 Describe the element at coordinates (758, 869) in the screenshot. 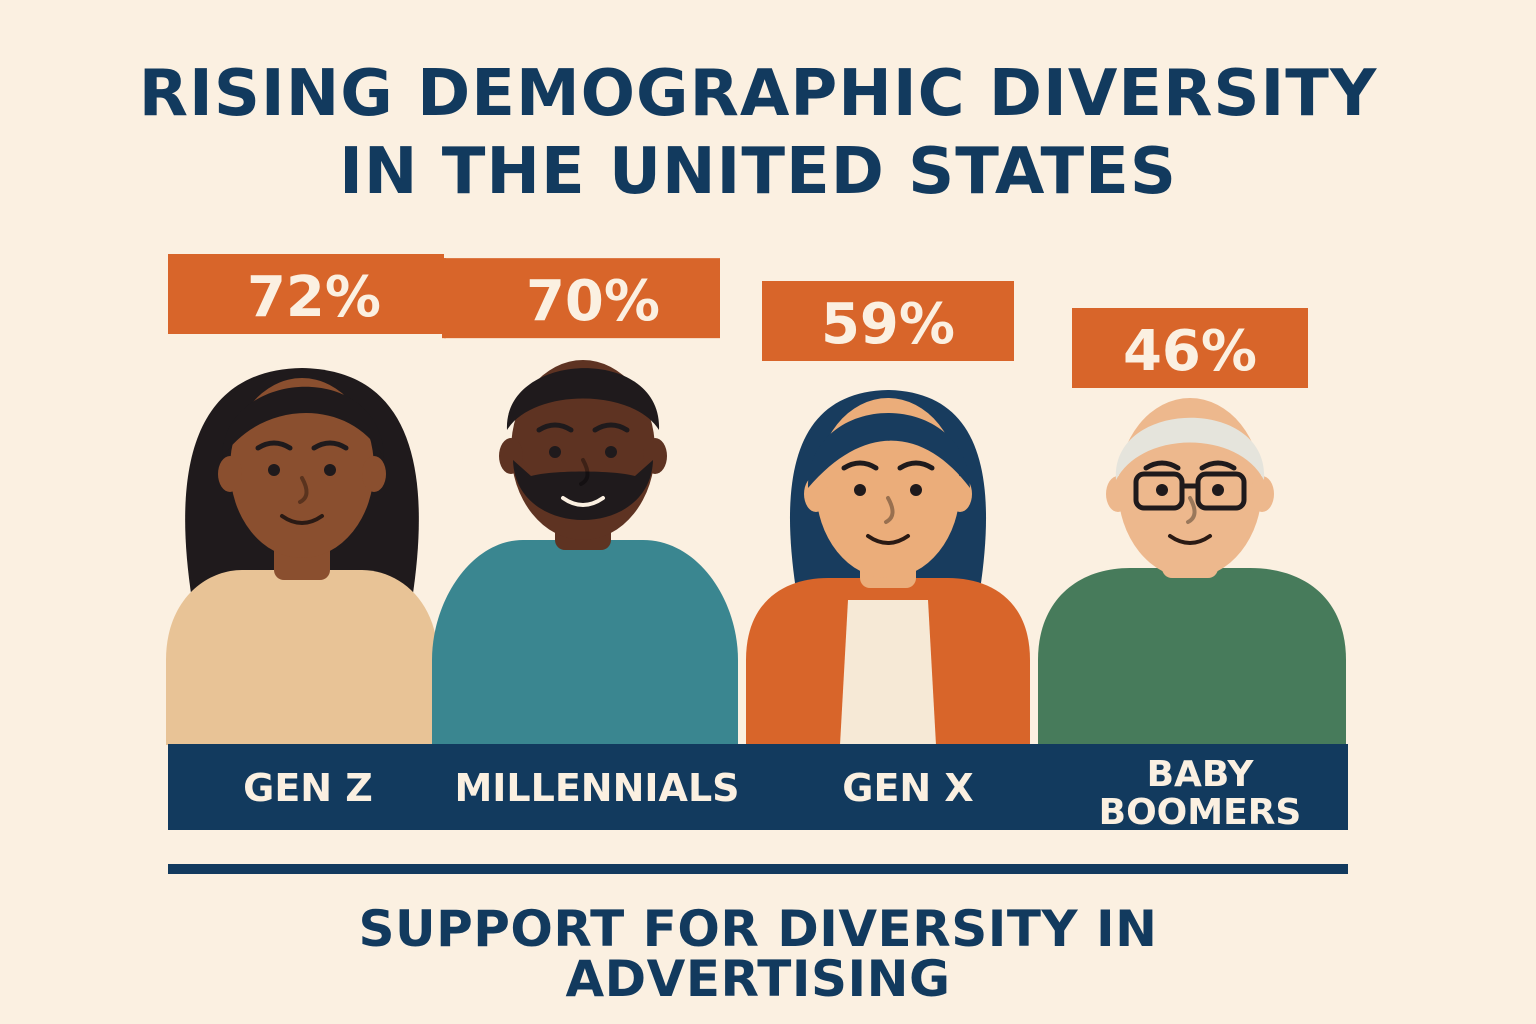

I see `divider-line` at that location.